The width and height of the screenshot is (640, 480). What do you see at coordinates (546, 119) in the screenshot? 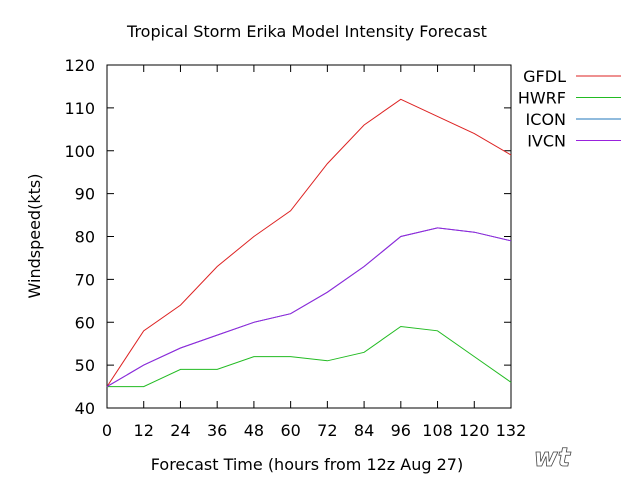
I see `legend-label-icon: ICON` at bounding box center [546, 119].